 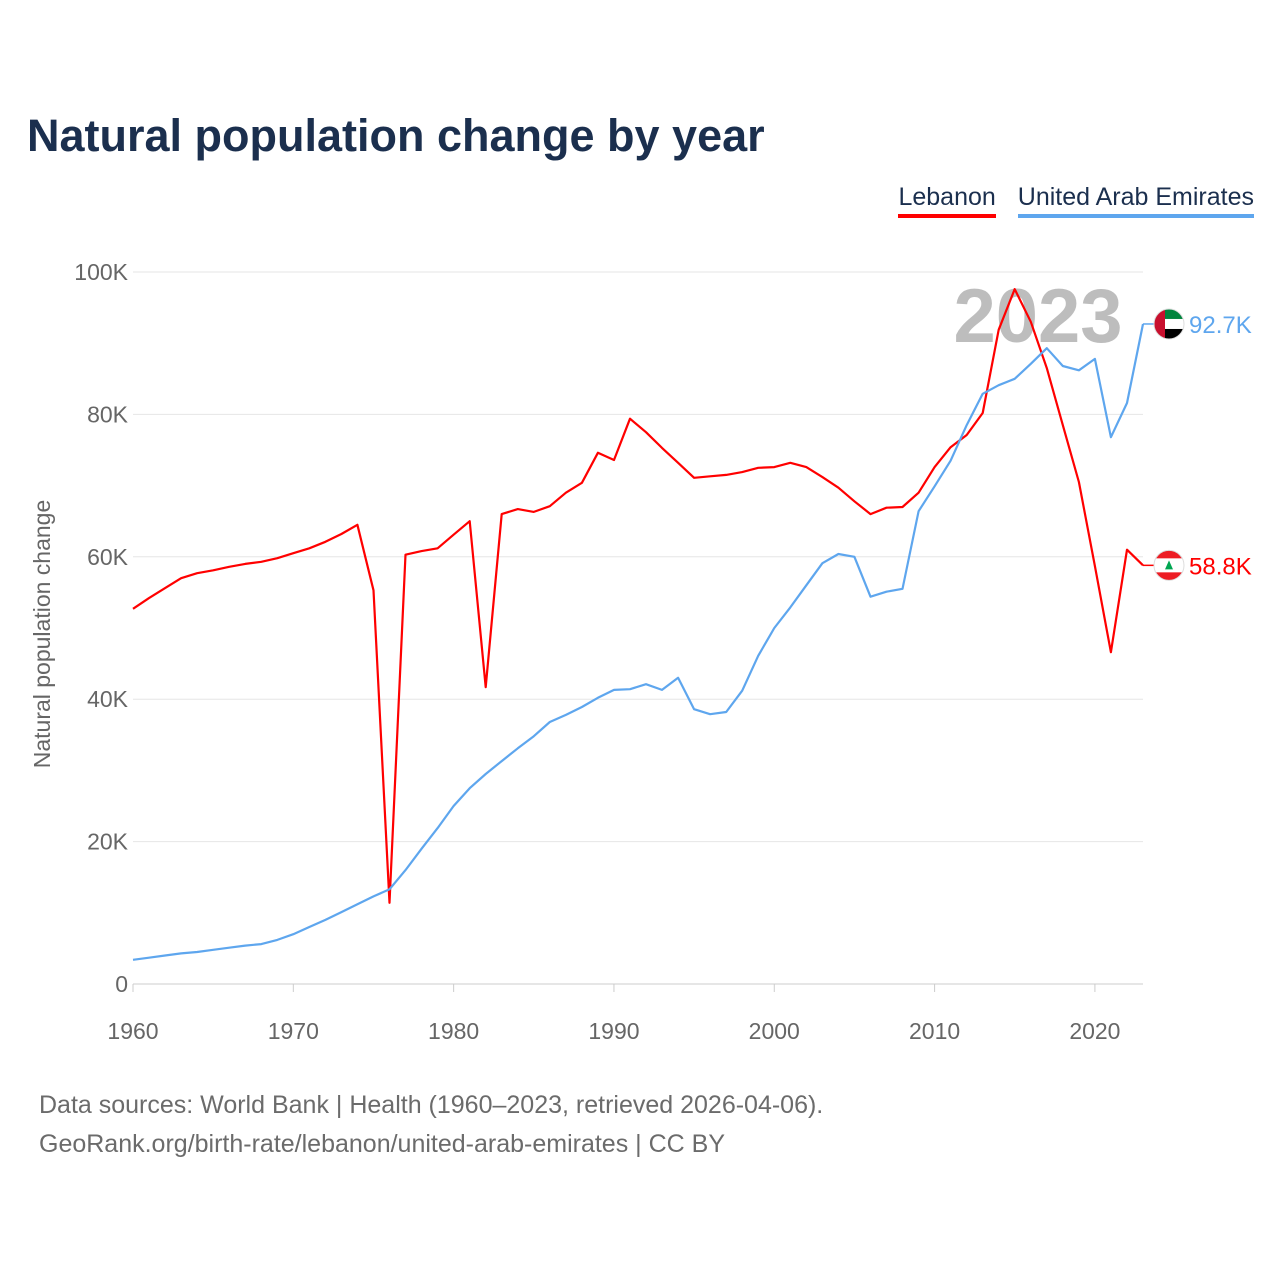 I want to click on legend-item-uae: United Arab Emirates, so click(x=1135, y=200).